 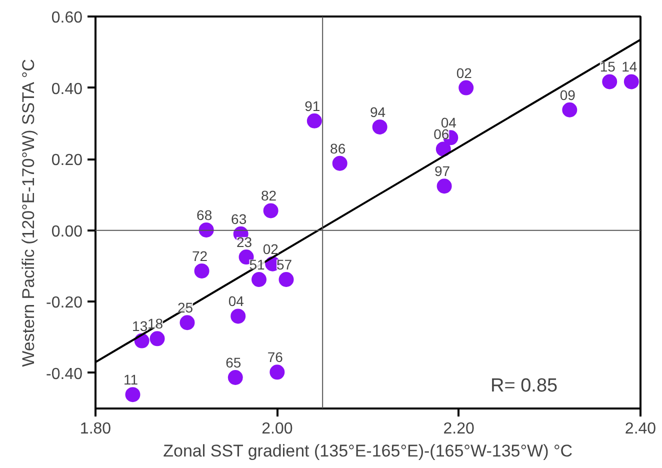 I want to click on annotation: 11, so click(x=130, y=380).